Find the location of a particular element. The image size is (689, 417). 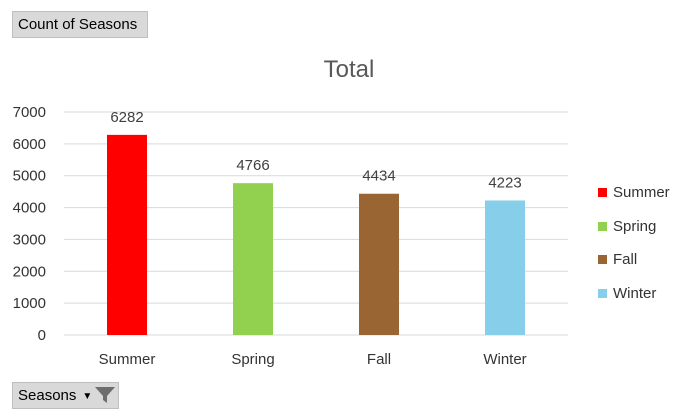

legend-label: Summer is located at coordinates (641, 193).